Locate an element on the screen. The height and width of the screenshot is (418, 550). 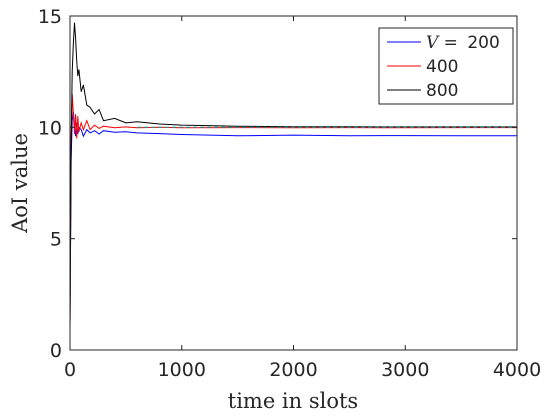
legend-label-v200: V = 200 is located at coordinates (463, 43).